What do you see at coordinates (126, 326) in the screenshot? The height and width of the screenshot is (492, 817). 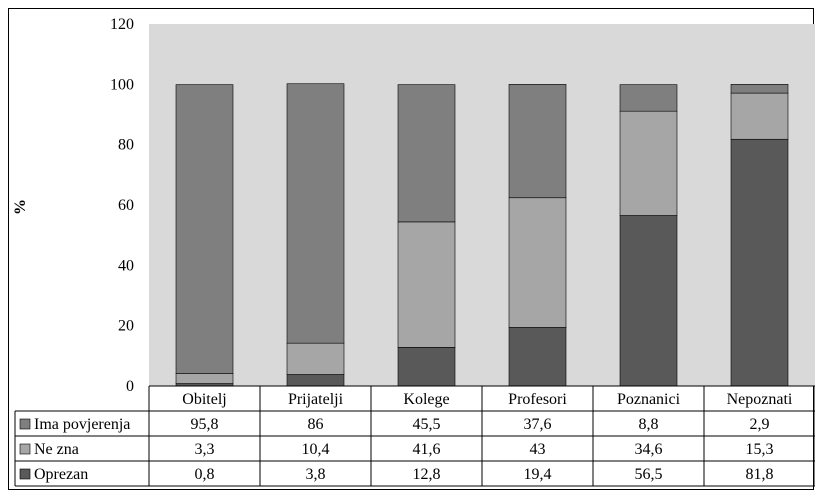 I see `y-tick-label: 20` at bounding box center [126, 326].